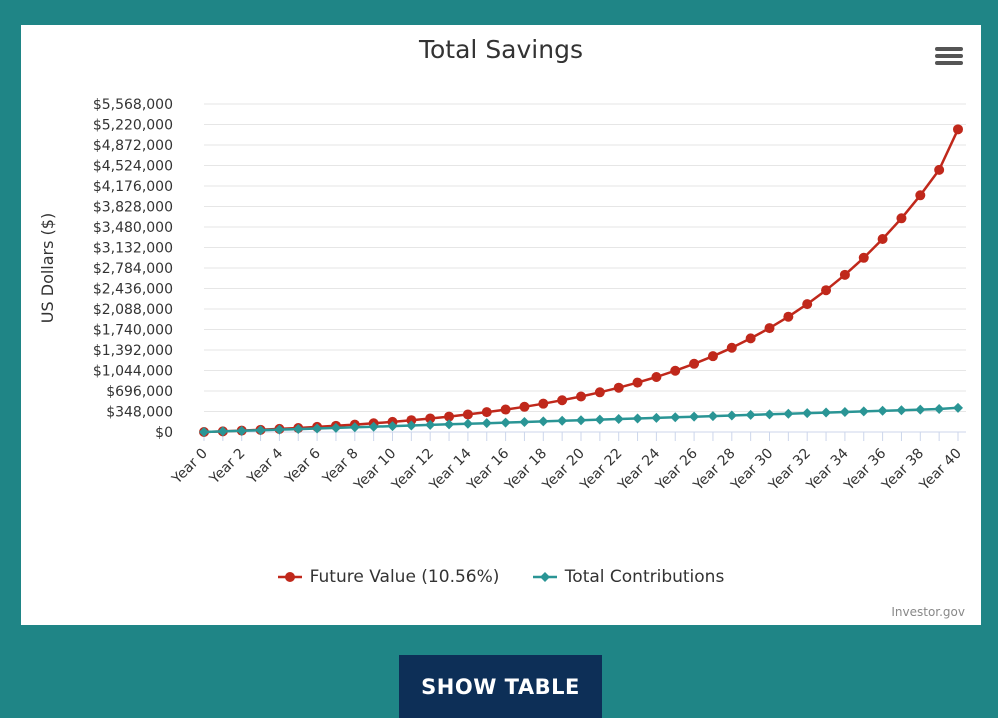 This screenshot has width=998, height=718. I want to click on x-tick-label: Year 28, so click(714, 470).